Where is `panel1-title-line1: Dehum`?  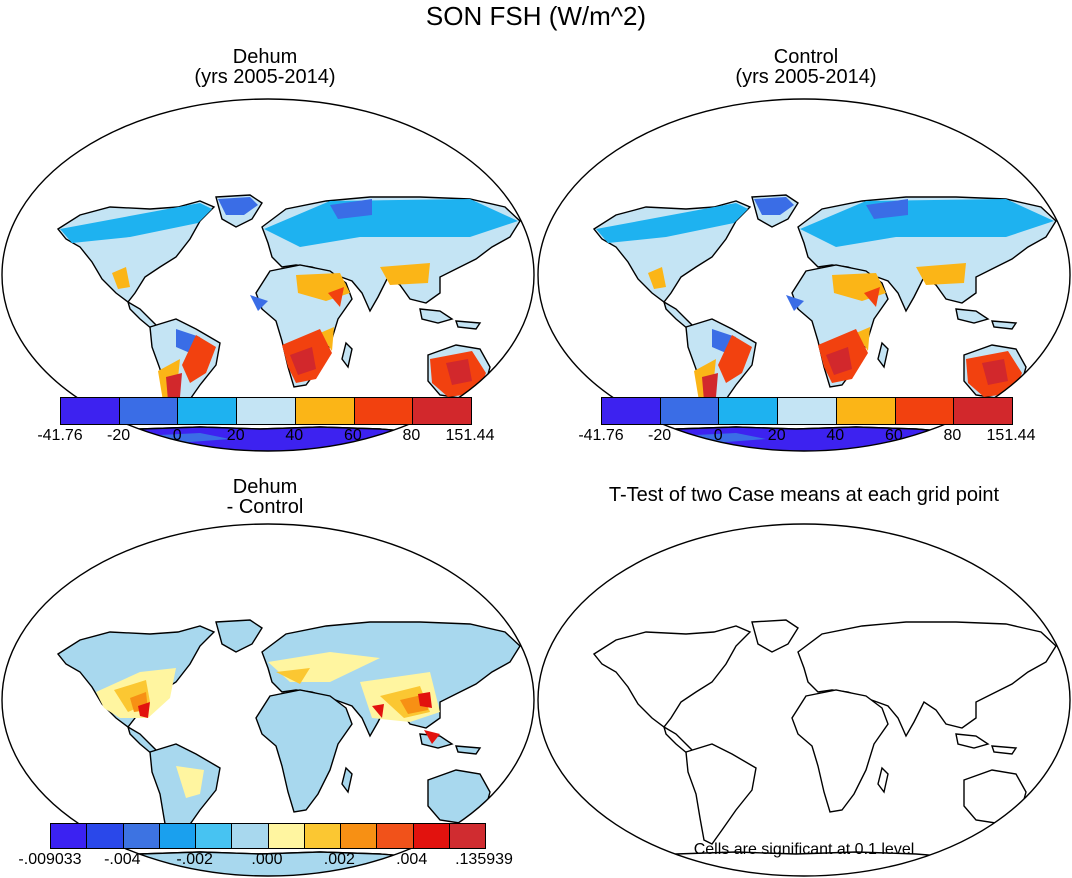
panel1-title-line1: Dehum is located at coordinates (265, 57).